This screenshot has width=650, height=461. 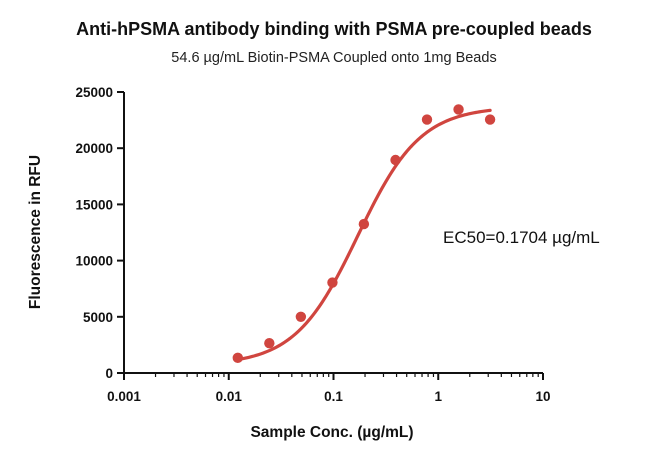 I want to click on x-axis-label: Sample Conc. (µg/mL), so click(x=331, y=432).